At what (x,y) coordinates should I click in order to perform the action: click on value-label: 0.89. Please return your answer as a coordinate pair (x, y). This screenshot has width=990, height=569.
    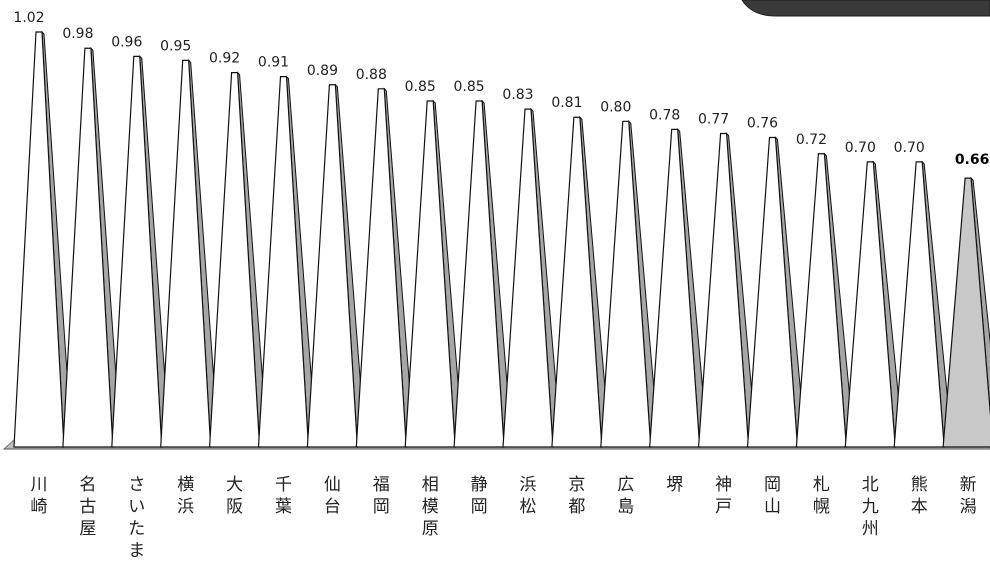
    Looking at the image, I should click on (322, 71).